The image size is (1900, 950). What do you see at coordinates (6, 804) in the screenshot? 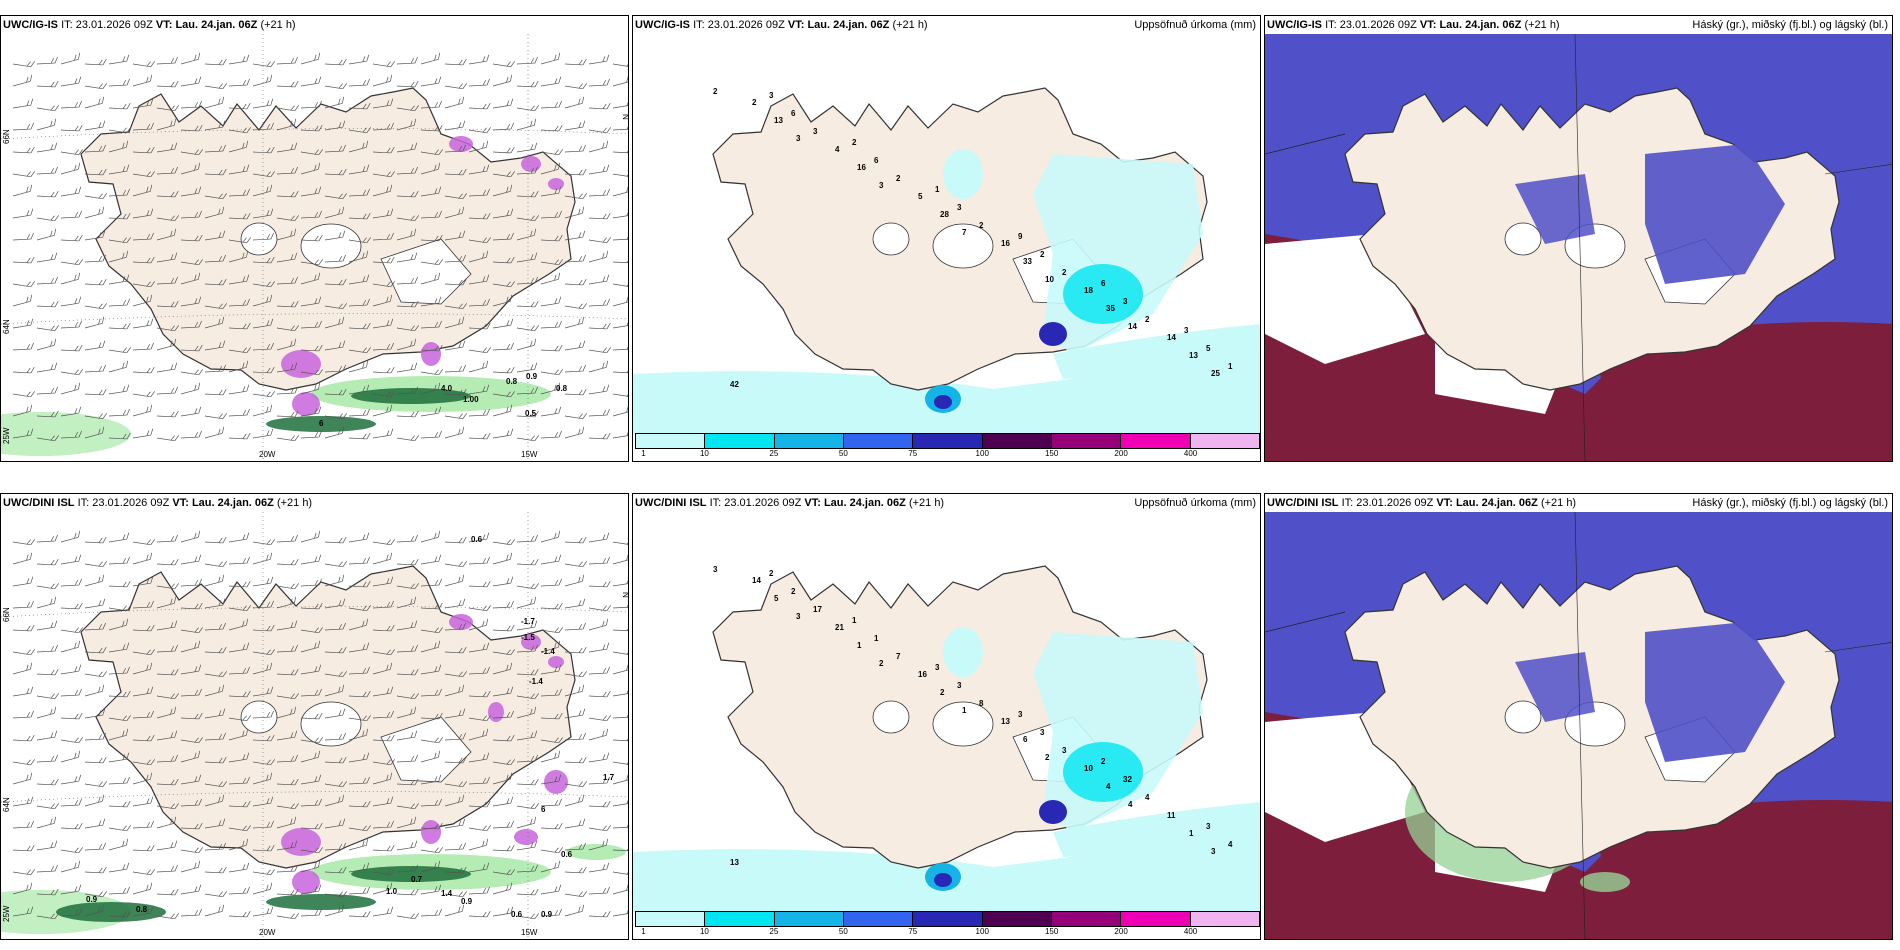
I see `lat-label-64n: 64N` at bounding box center [6, 804].